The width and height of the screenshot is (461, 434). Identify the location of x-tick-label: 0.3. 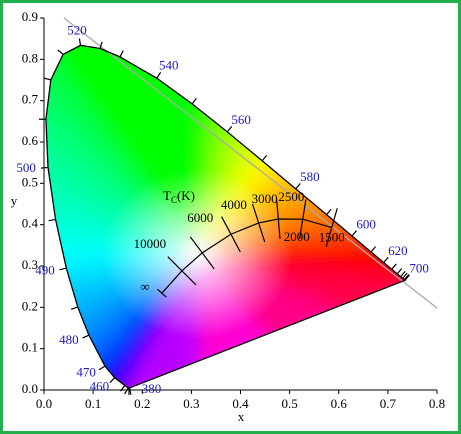
(191, 403).